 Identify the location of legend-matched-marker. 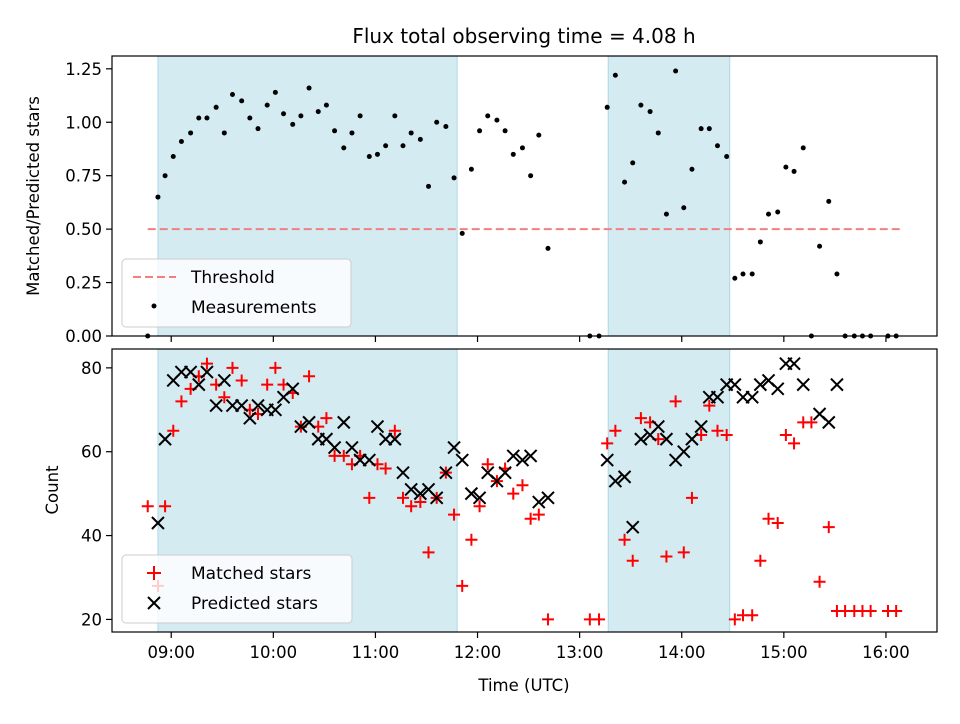
(154, 573).